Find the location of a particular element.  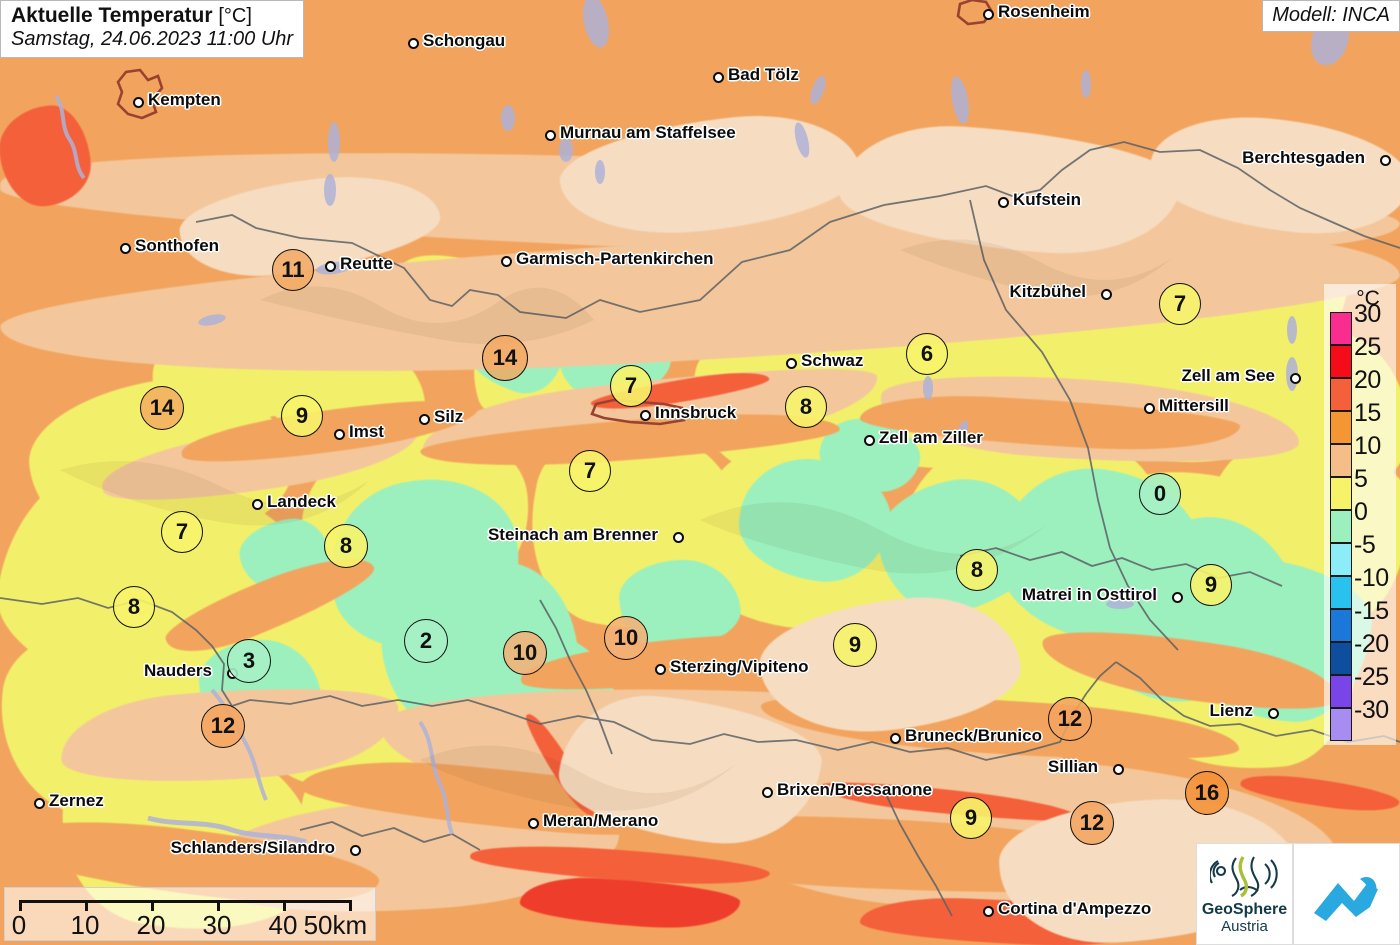

city-name-label: Meran/Merano is located at coordinates (601, 820).